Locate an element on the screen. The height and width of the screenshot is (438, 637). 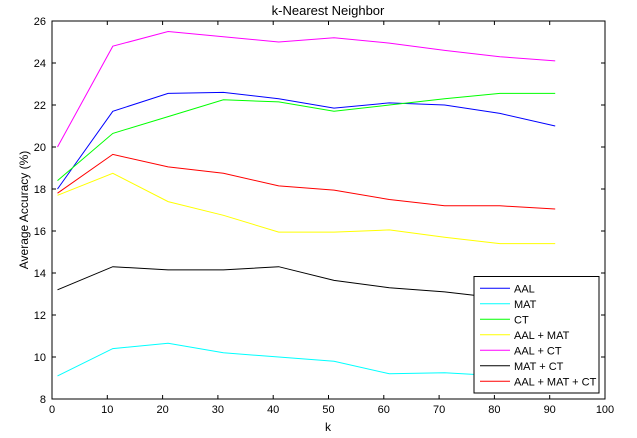
y-tick-label: 22 is located at coordinates (40, 106).